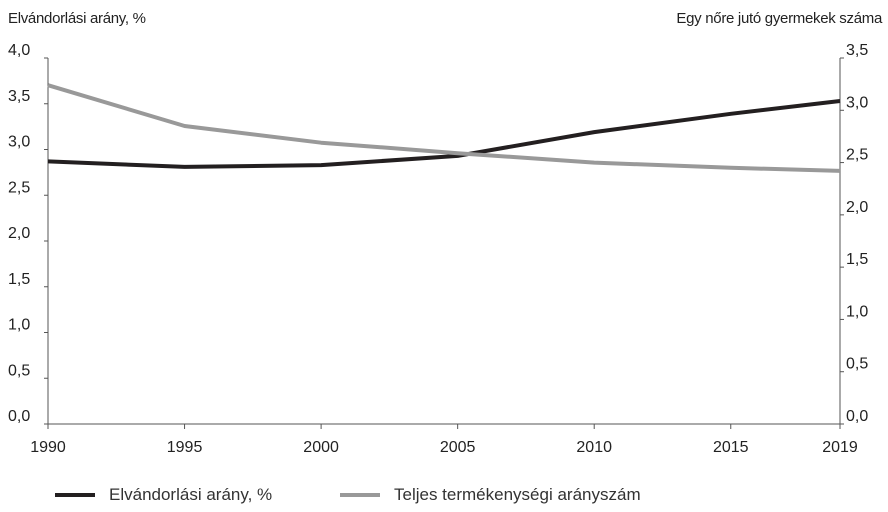  Describe the element at coordinates (857, 207) in the screenshot. I see `right-y-tick-label: 2,0` at that location.